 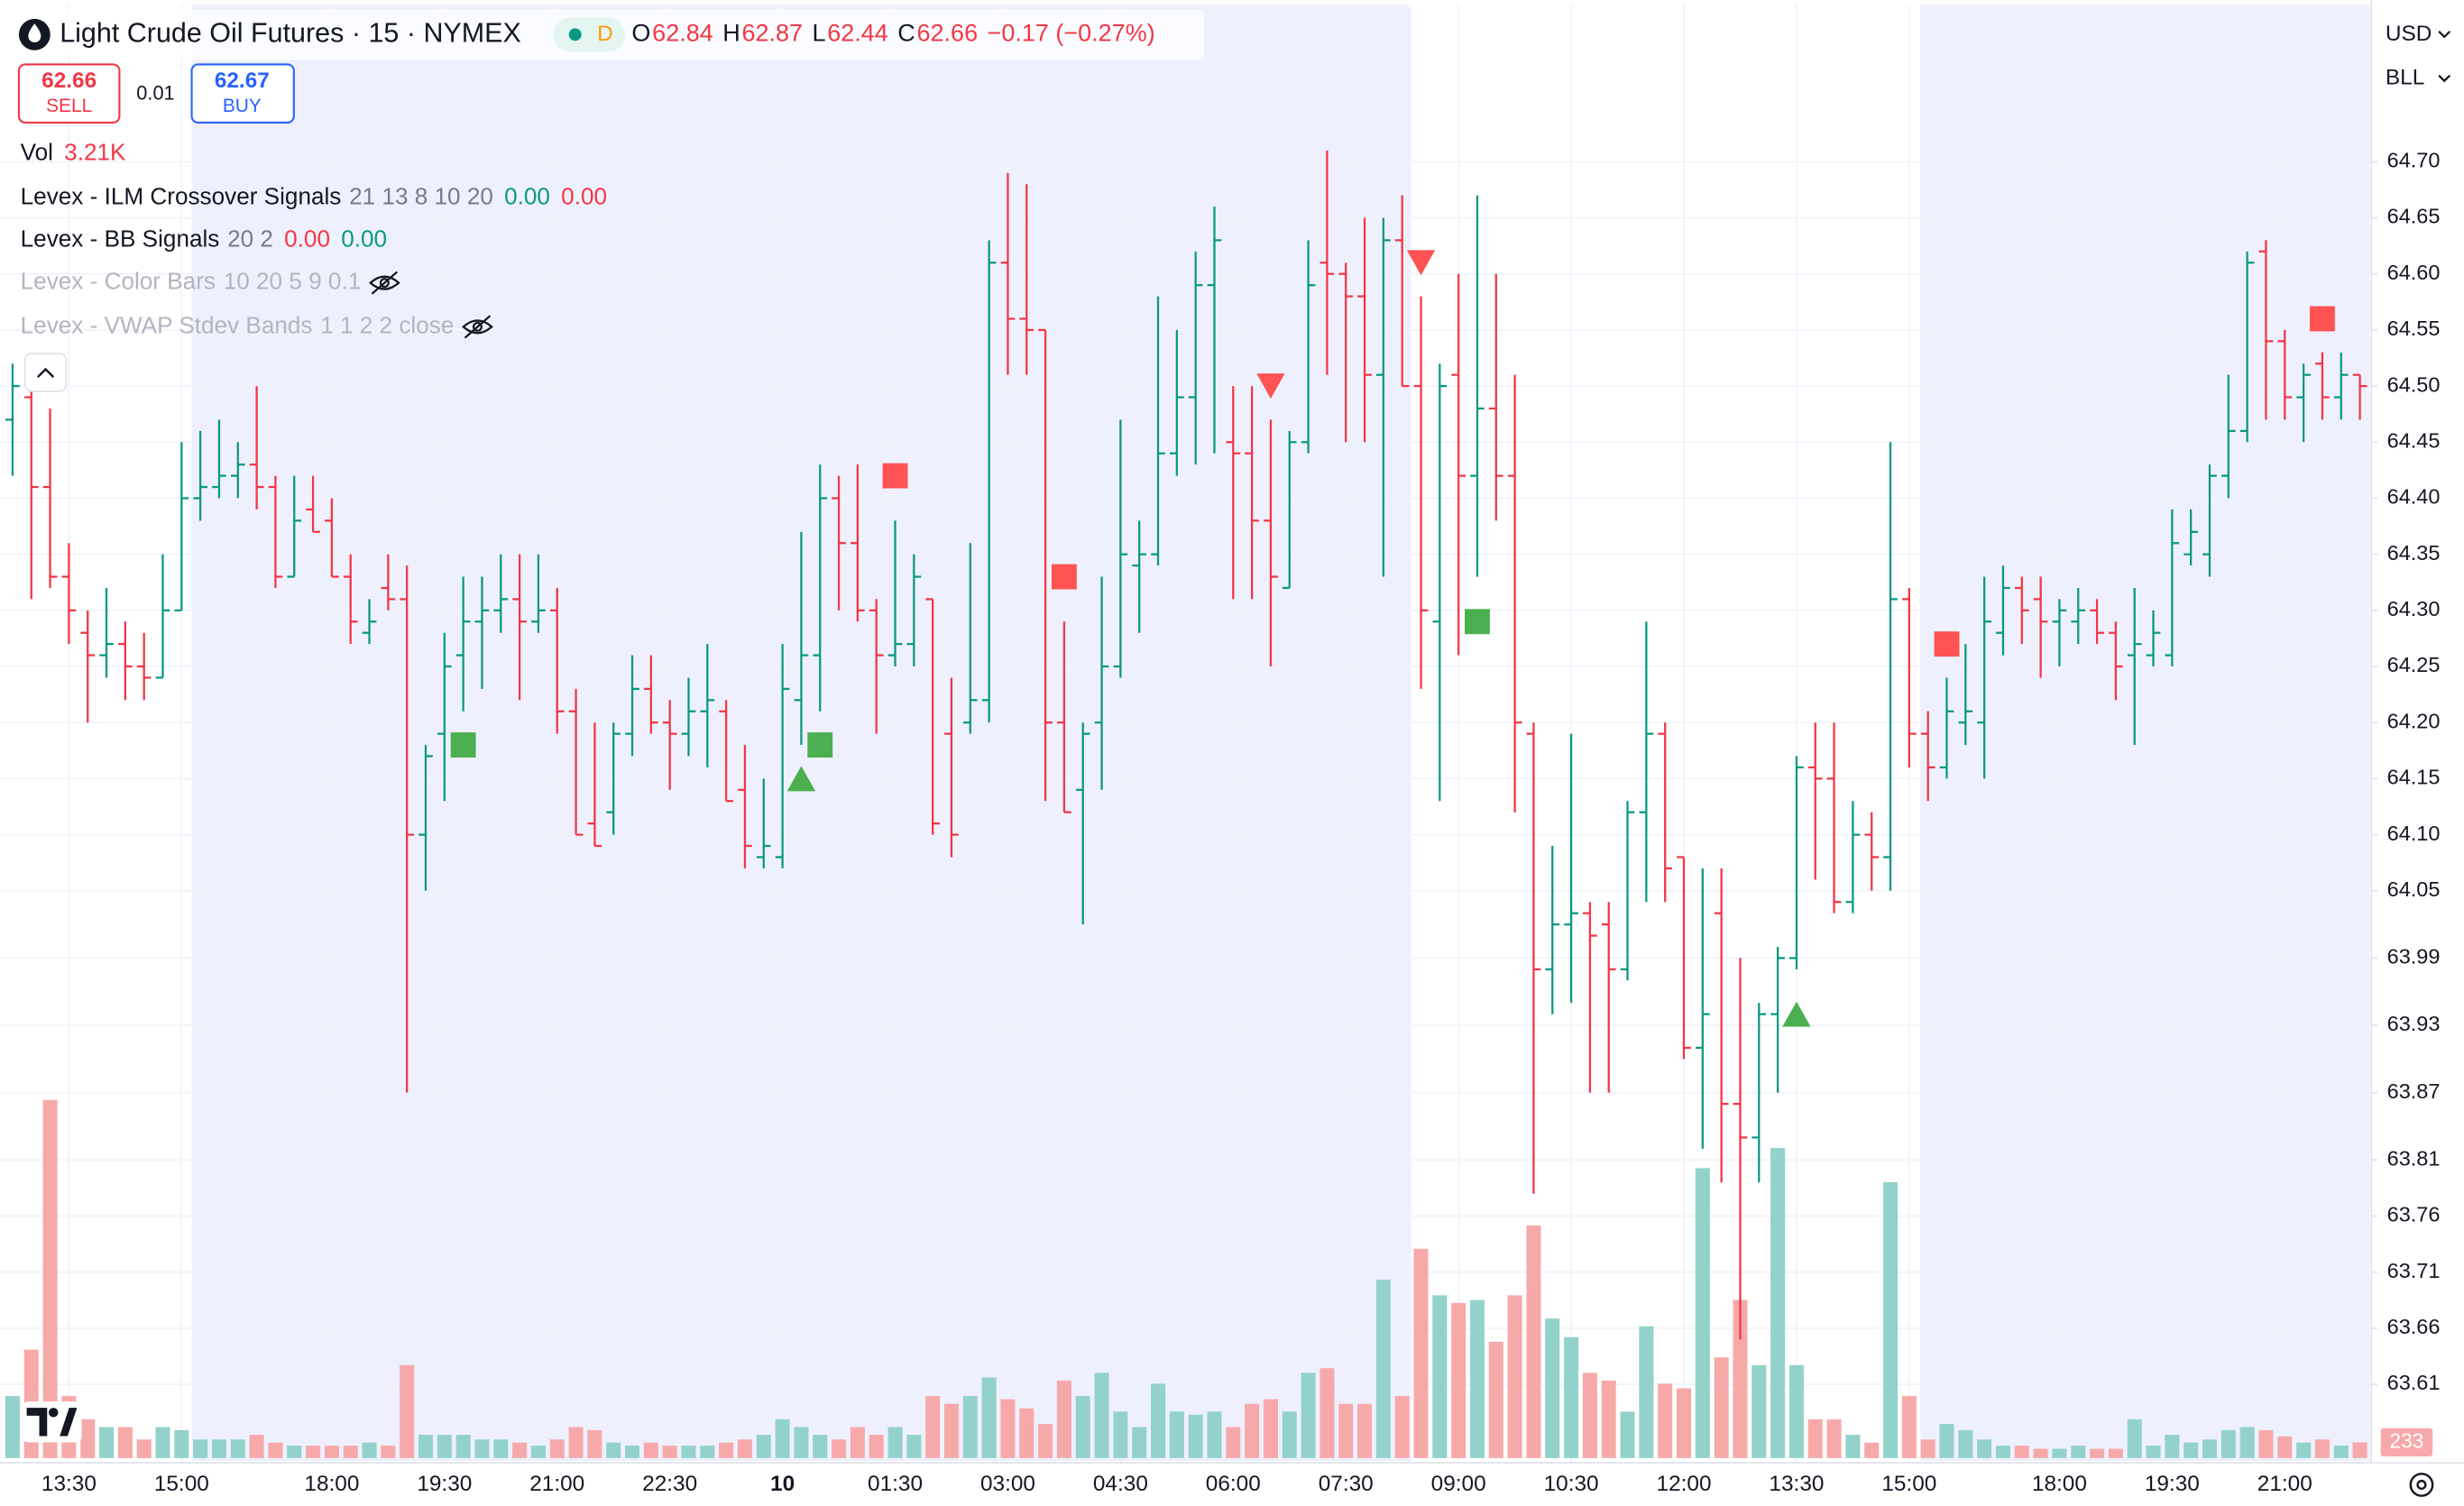 I want to click on time-axis-panel, so click(x=1232, y=1484).